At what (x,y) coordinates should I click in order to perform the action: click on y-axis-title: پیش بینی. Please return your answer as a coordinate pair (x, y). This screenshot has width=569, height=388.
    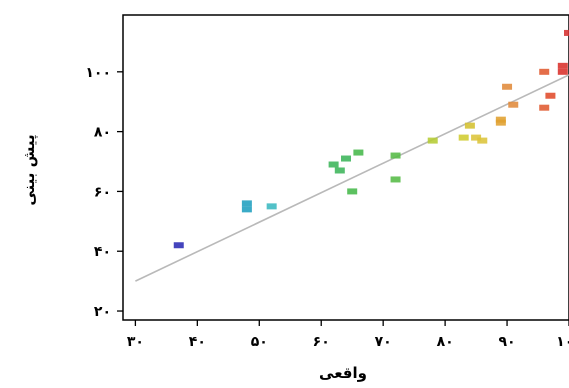
    Looking at the image, I should click on (29, 169).